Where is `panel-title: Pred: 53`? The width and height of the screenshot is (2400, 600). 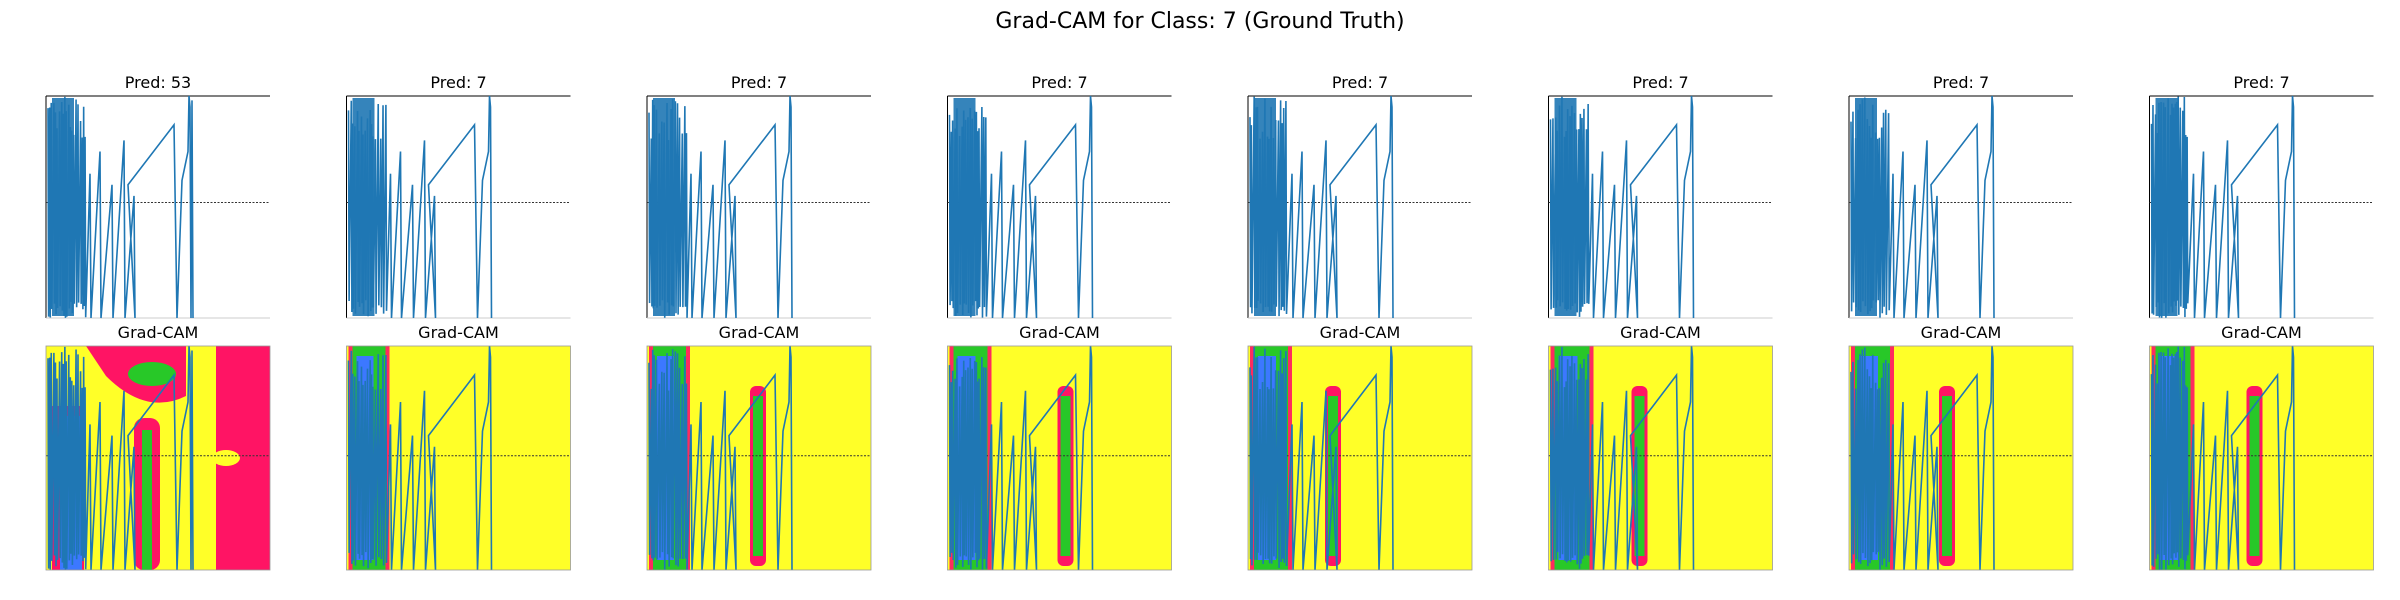 panel-title: Pred: 53 is located at coordinates (158, 82).